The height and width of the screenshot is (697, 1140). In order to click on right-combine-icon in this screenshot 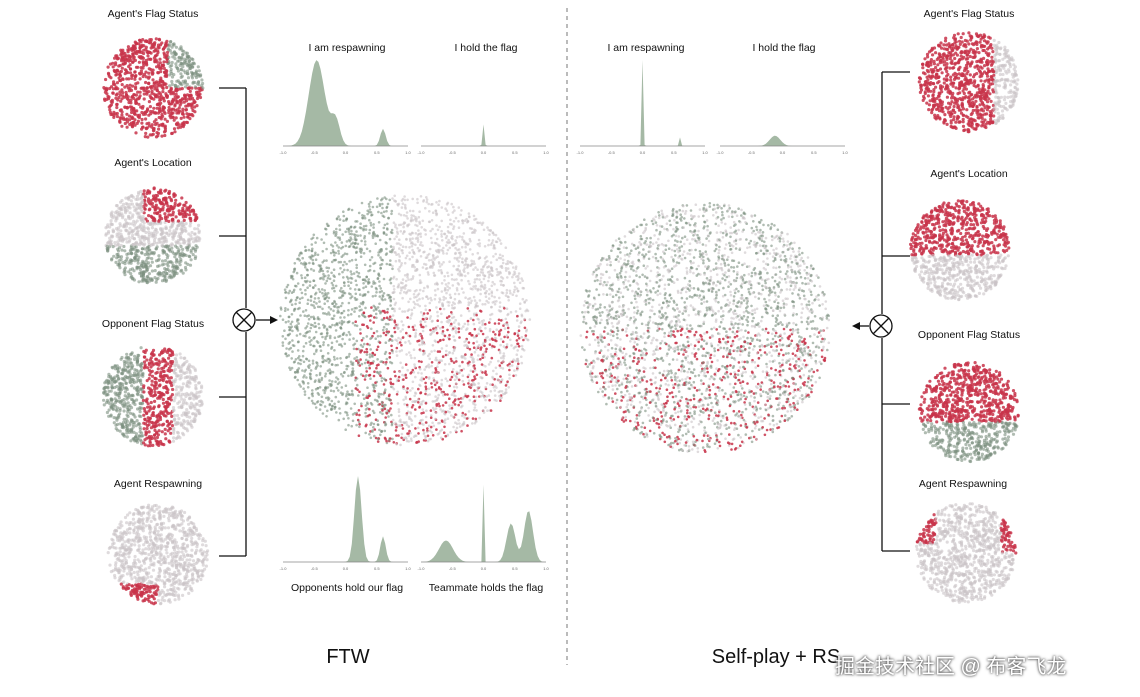, I will do `click(881, 326)`.